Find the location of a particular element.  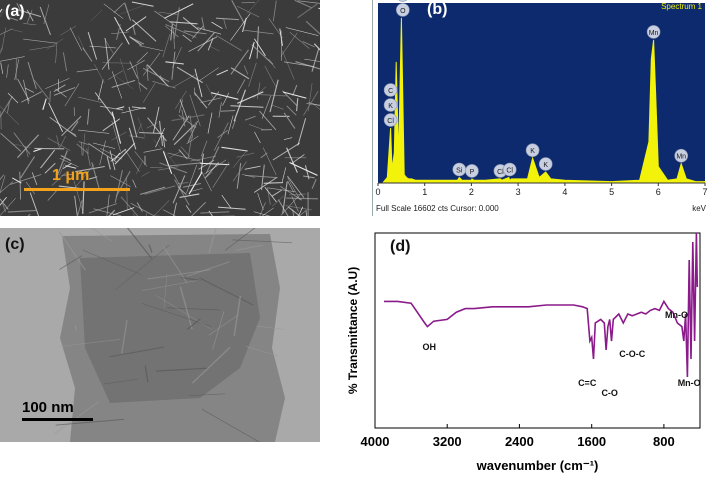

edx-peak-label: Si is located at coordinates (459, 171).